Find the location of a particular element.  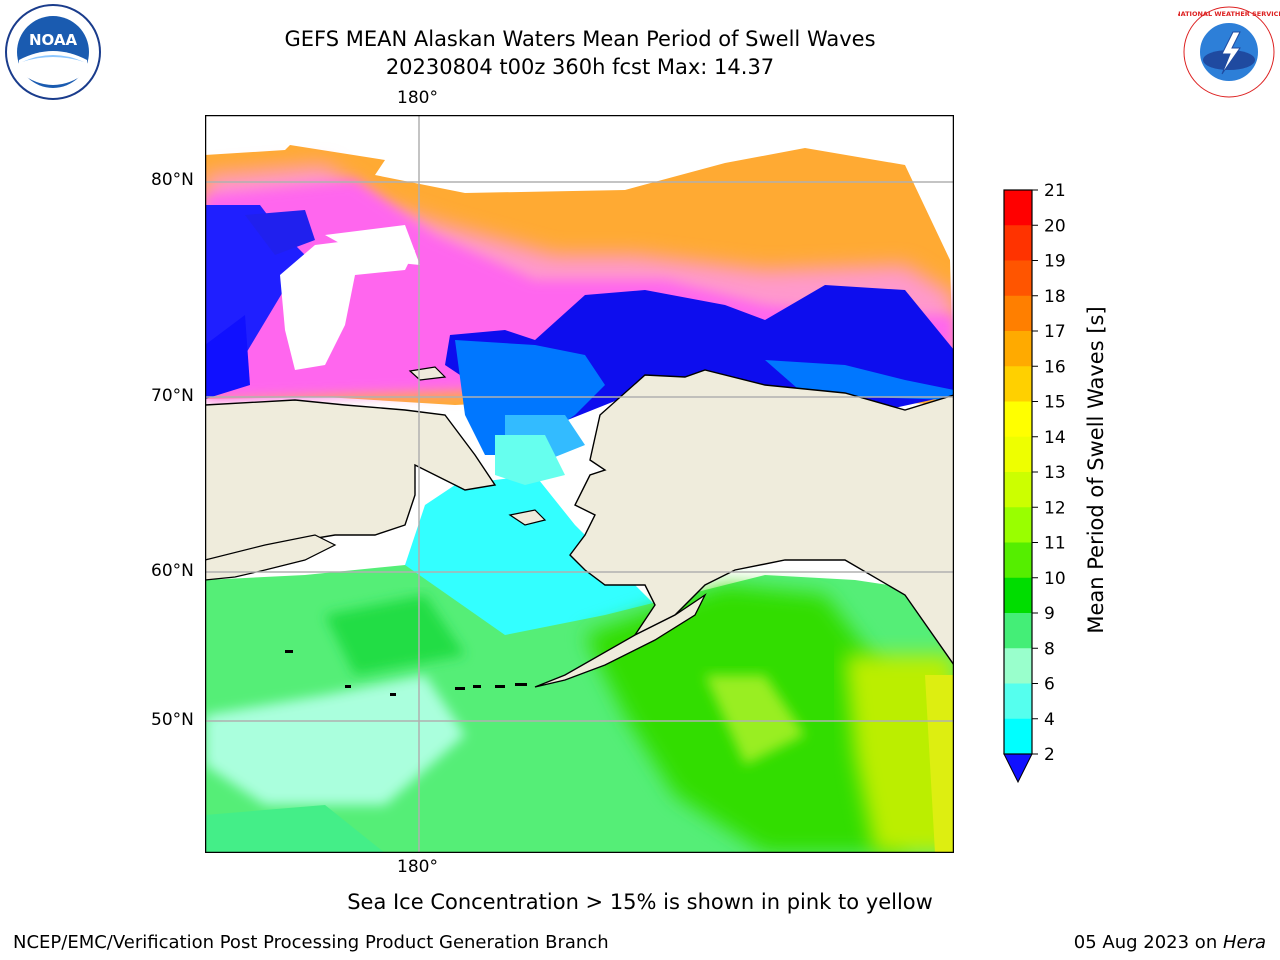

aleutian-islands is located at coordinates (406, 673).